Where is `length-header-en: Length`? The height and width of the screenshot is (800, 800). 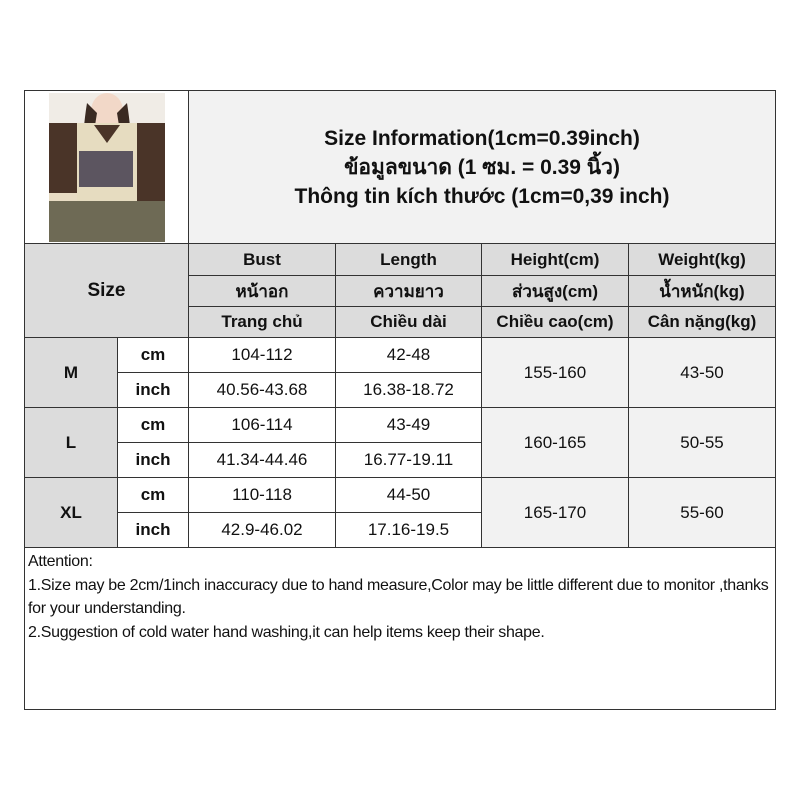
length-header-en: Length is located at coordinates (408, 259).